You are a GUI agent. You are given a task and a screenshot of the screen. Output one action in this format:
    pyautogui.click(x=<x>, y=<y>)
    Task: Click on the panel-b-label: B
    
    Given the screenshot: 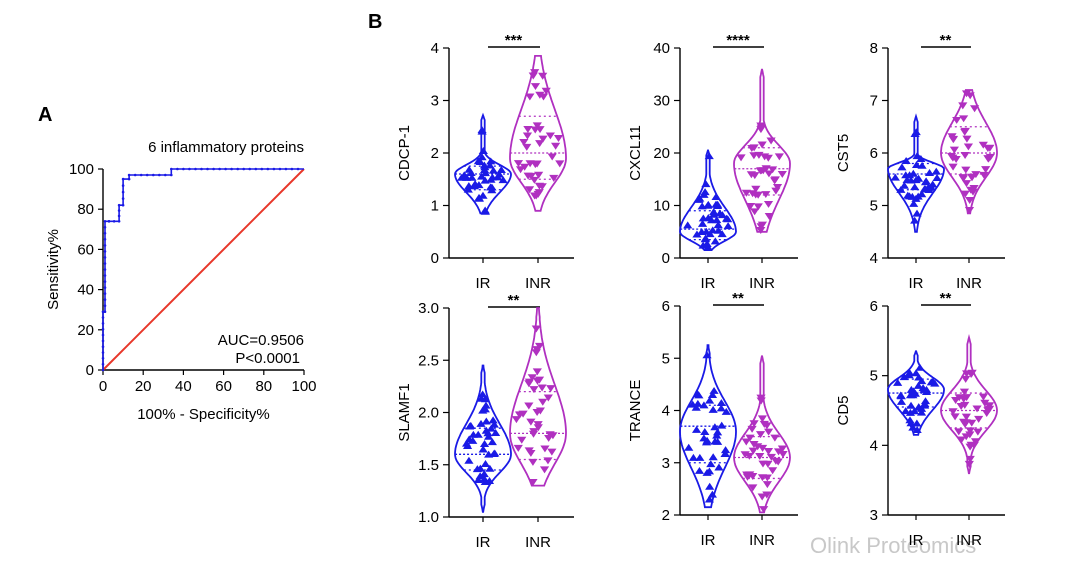 What is the action you would take?
    pyautogui.click(x=375, y=22)
    